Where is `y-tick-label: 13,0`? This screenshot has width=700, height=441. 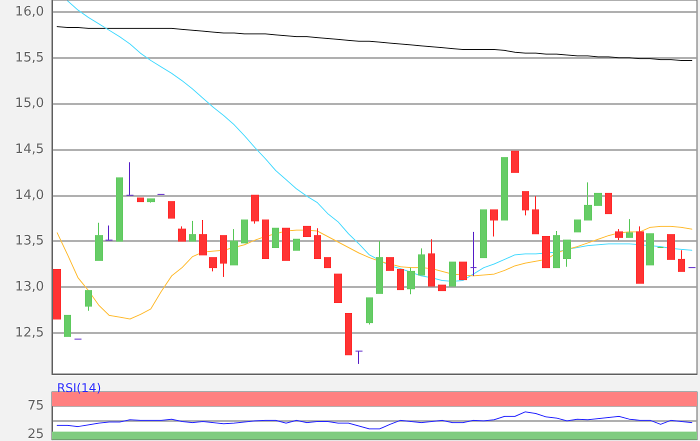 y-tick-label: 13,0 is located at coordinates (29, 286).